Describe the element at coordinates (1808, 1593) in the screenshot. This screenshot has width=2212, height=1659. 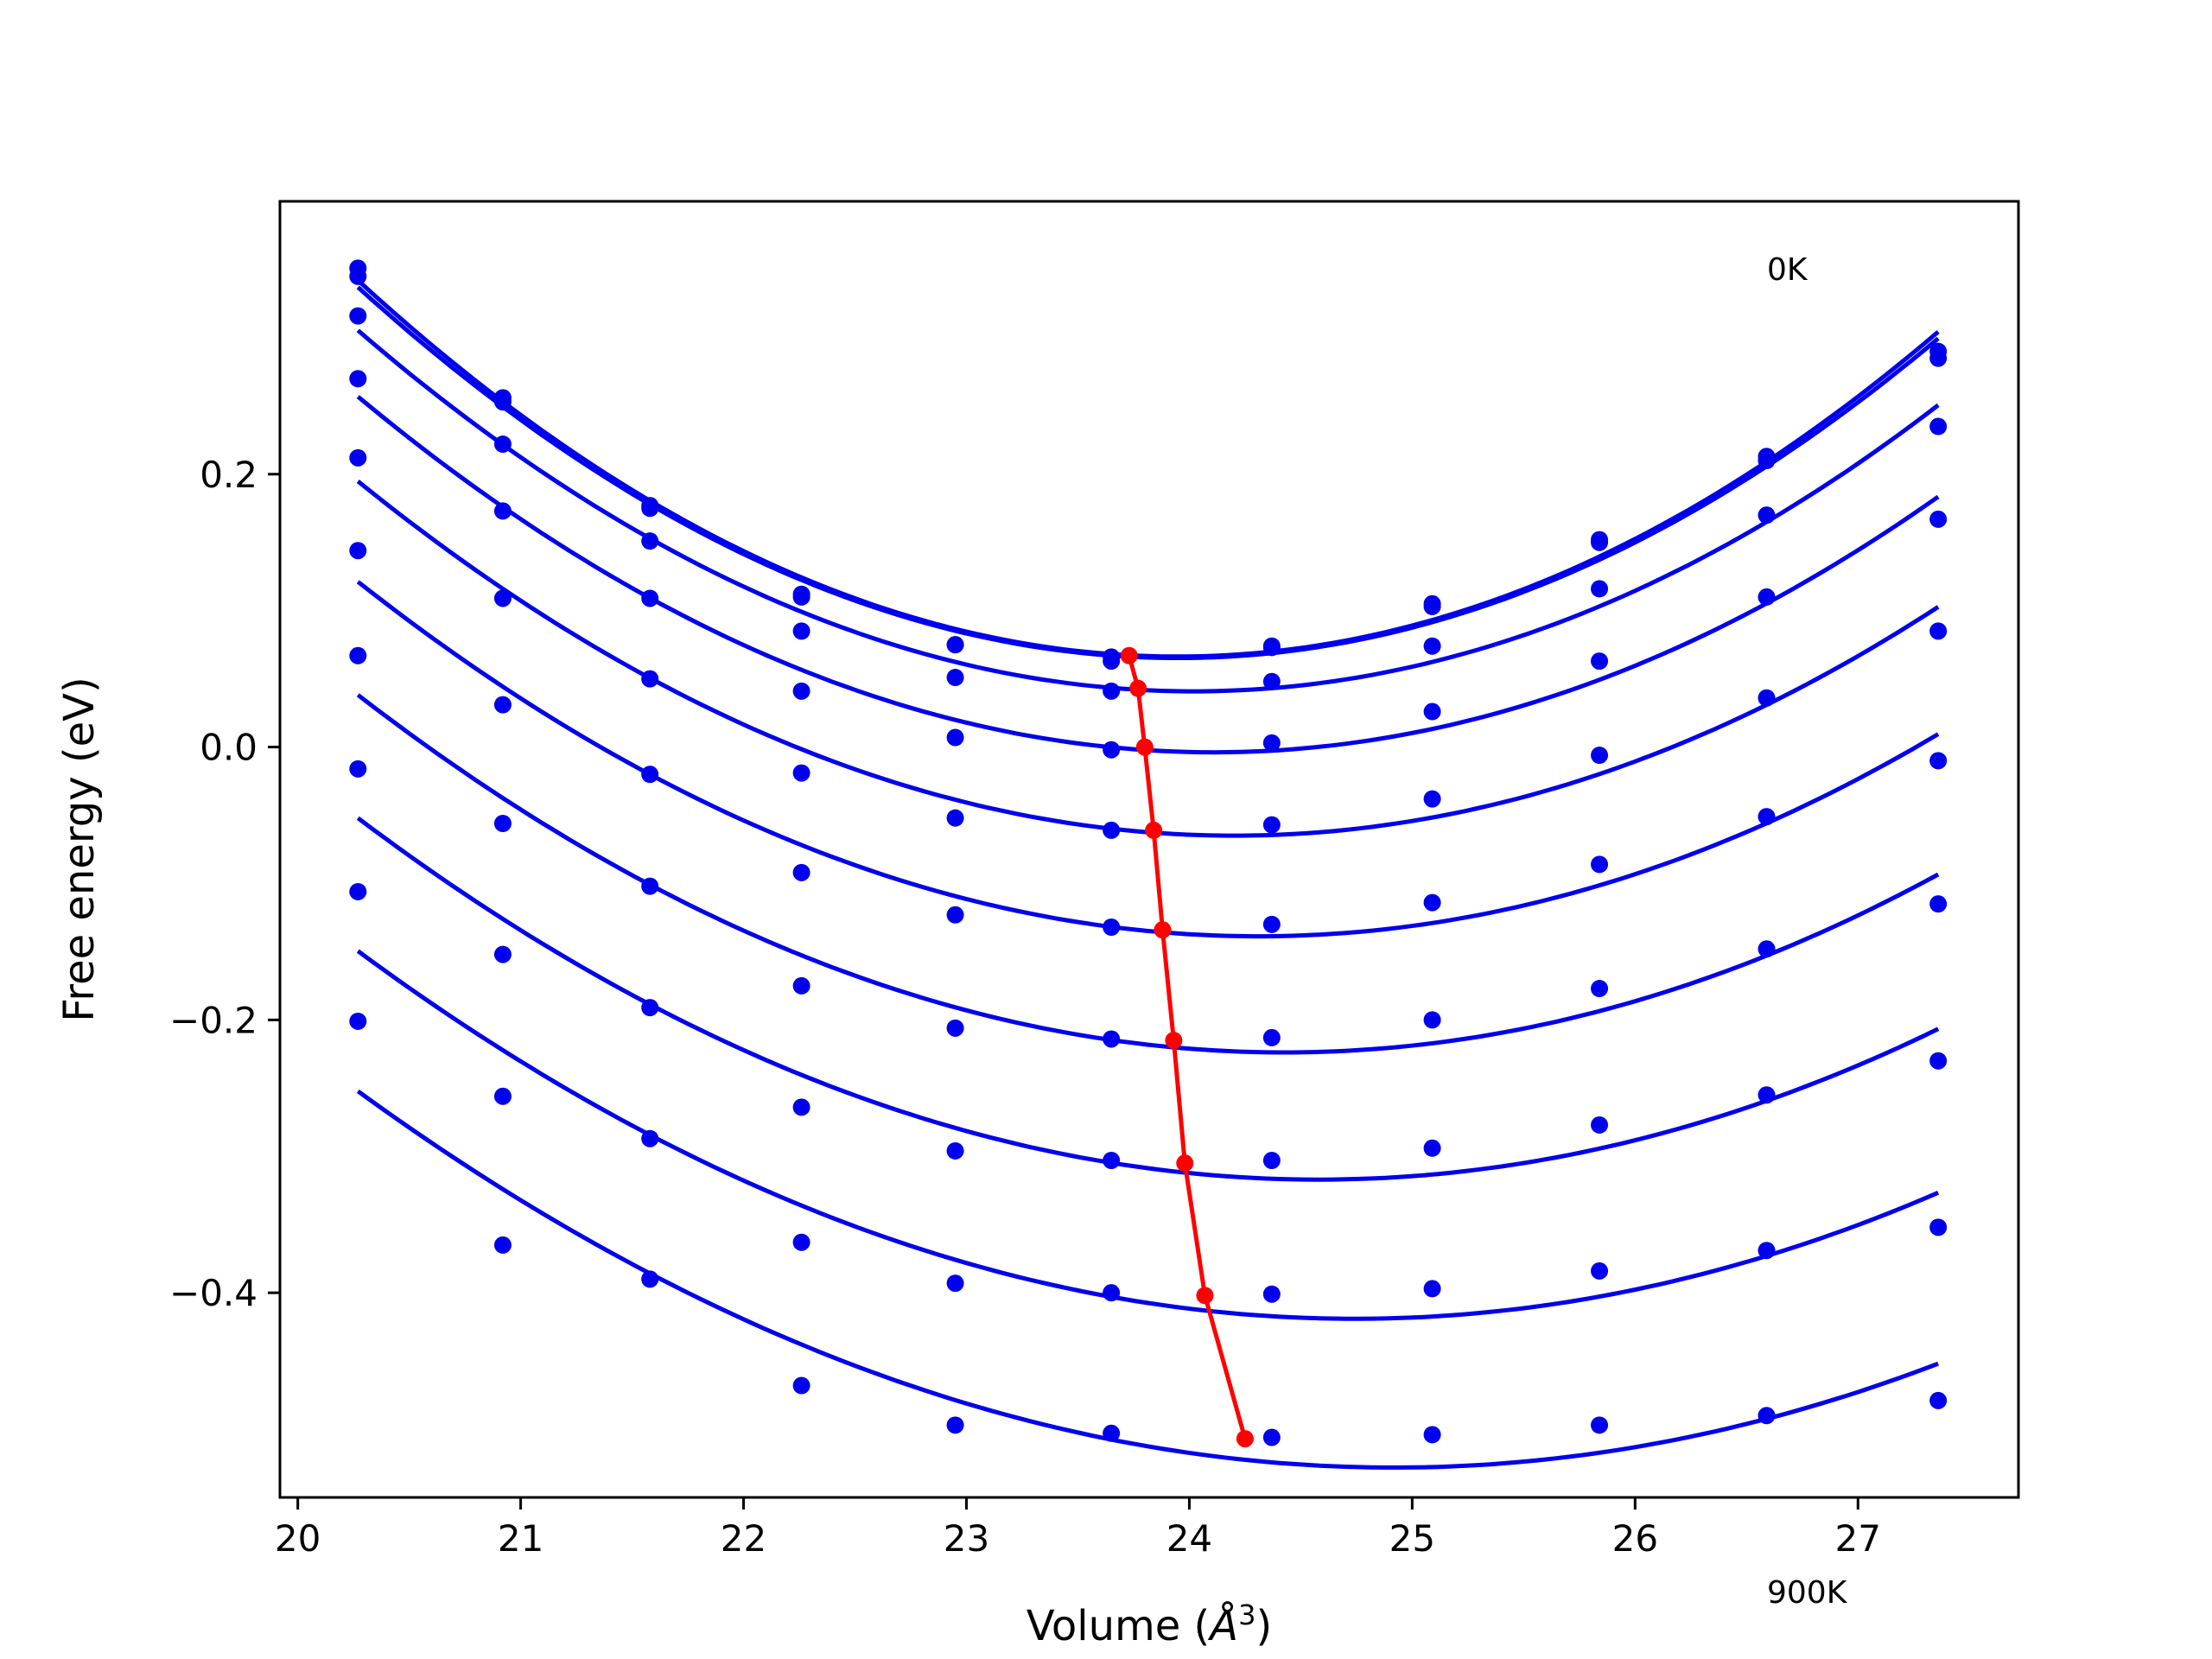
I see `annotation-900k: 900K` at that location.